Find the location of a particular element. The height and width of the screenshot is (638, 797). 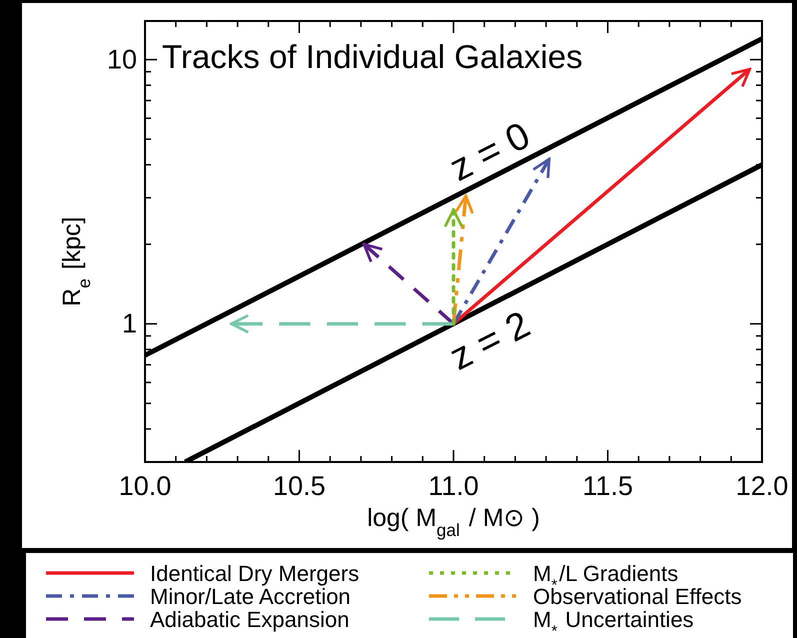

annotation: z = 2 is located at coordinates (490, 341).